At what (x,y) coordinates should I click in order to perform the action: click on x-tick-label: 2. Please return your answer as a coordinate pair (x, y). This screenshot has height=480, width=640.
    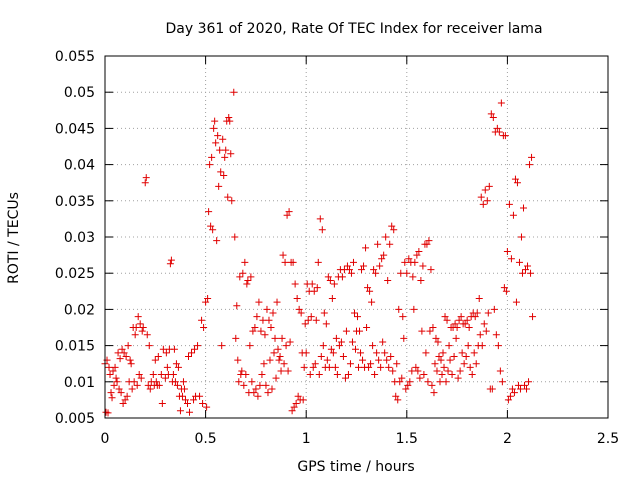
    Looking at the image, I should click on (507, 439).